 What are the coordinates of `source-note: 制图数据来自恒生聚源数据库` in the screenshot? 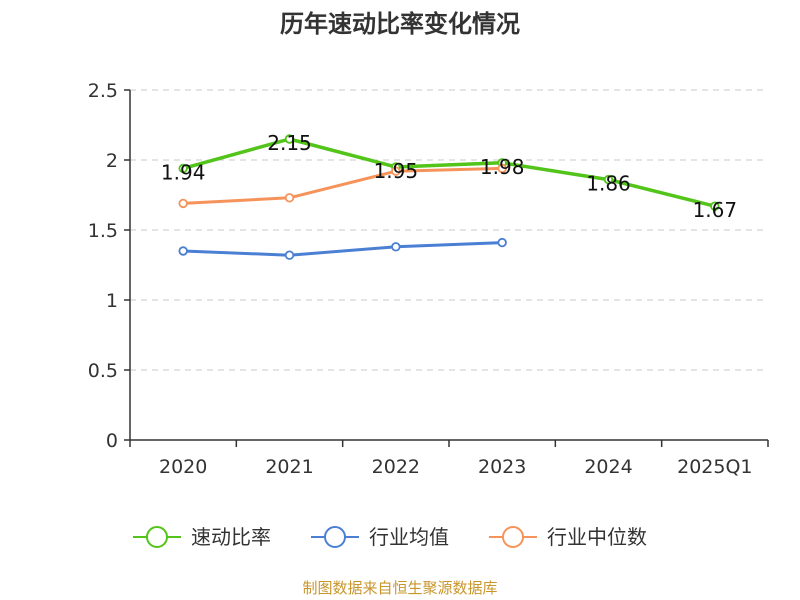 It's located at (399, 588).